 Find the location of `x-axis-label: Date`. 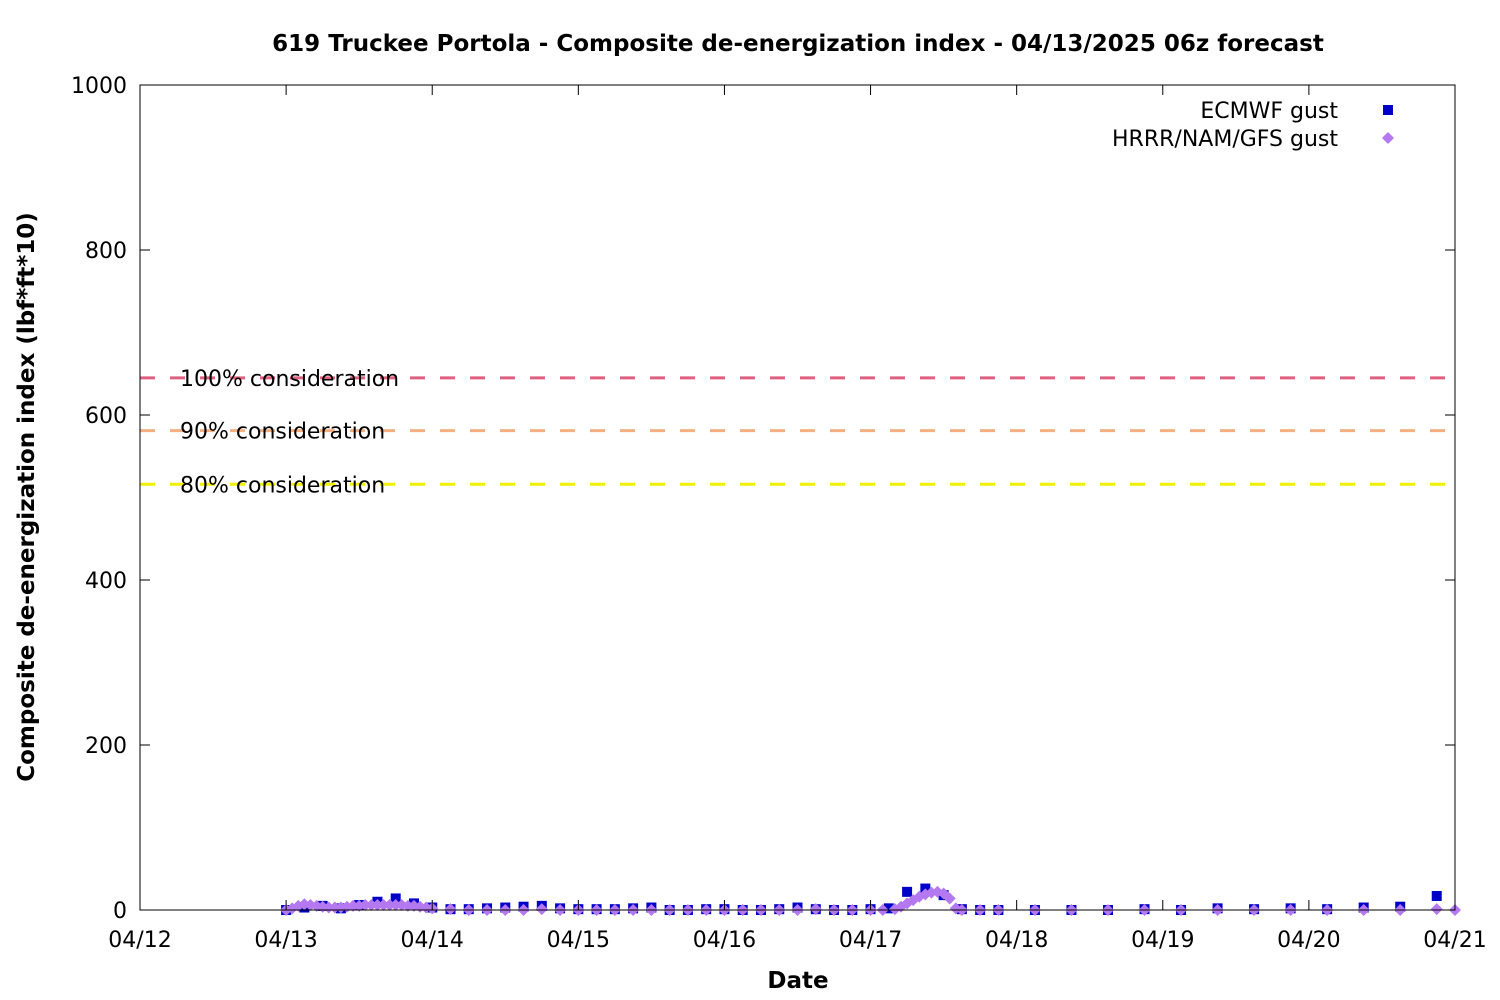

x-axis-label: Date is located at coordinates (797, 981).